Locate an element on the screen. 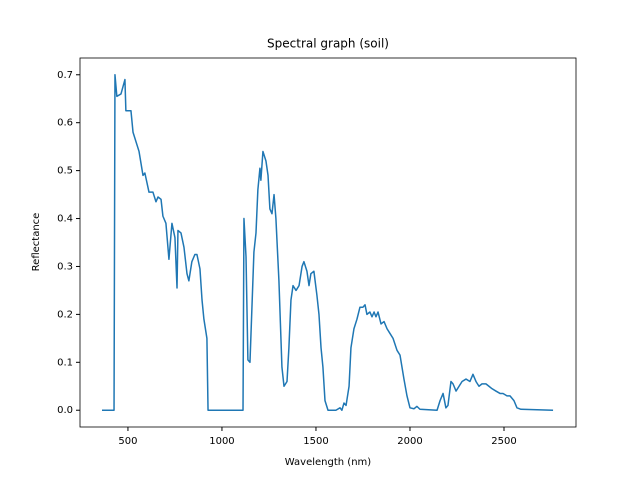 Image resolution: width=640 pixels, height=480 pixels. x-tick-label: 2000 is located at coordinates (409, 441).